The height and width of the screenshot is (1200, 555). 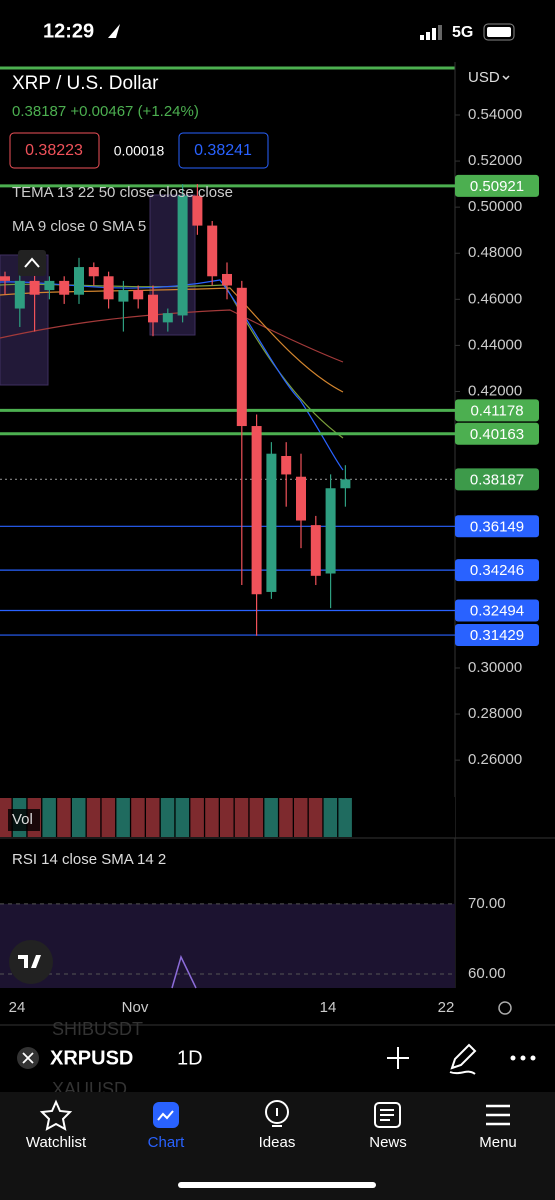 I want to click on ideas-icon-mark, so click(x=277, y=1117).